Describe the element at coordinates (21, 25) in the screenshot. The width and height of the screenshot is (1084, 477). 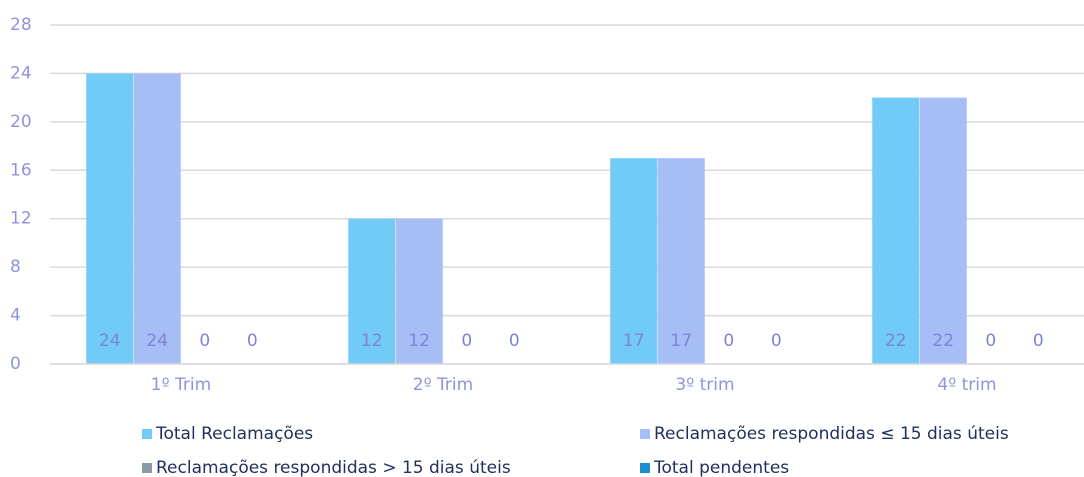
I see `y-tick-label: 28` at that location.